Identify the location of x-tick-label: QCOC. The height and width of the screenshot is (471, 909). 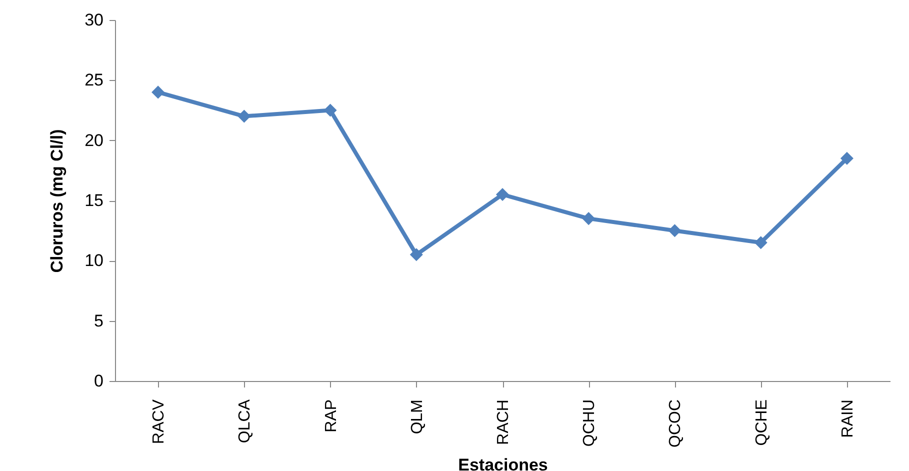
(675, 424).